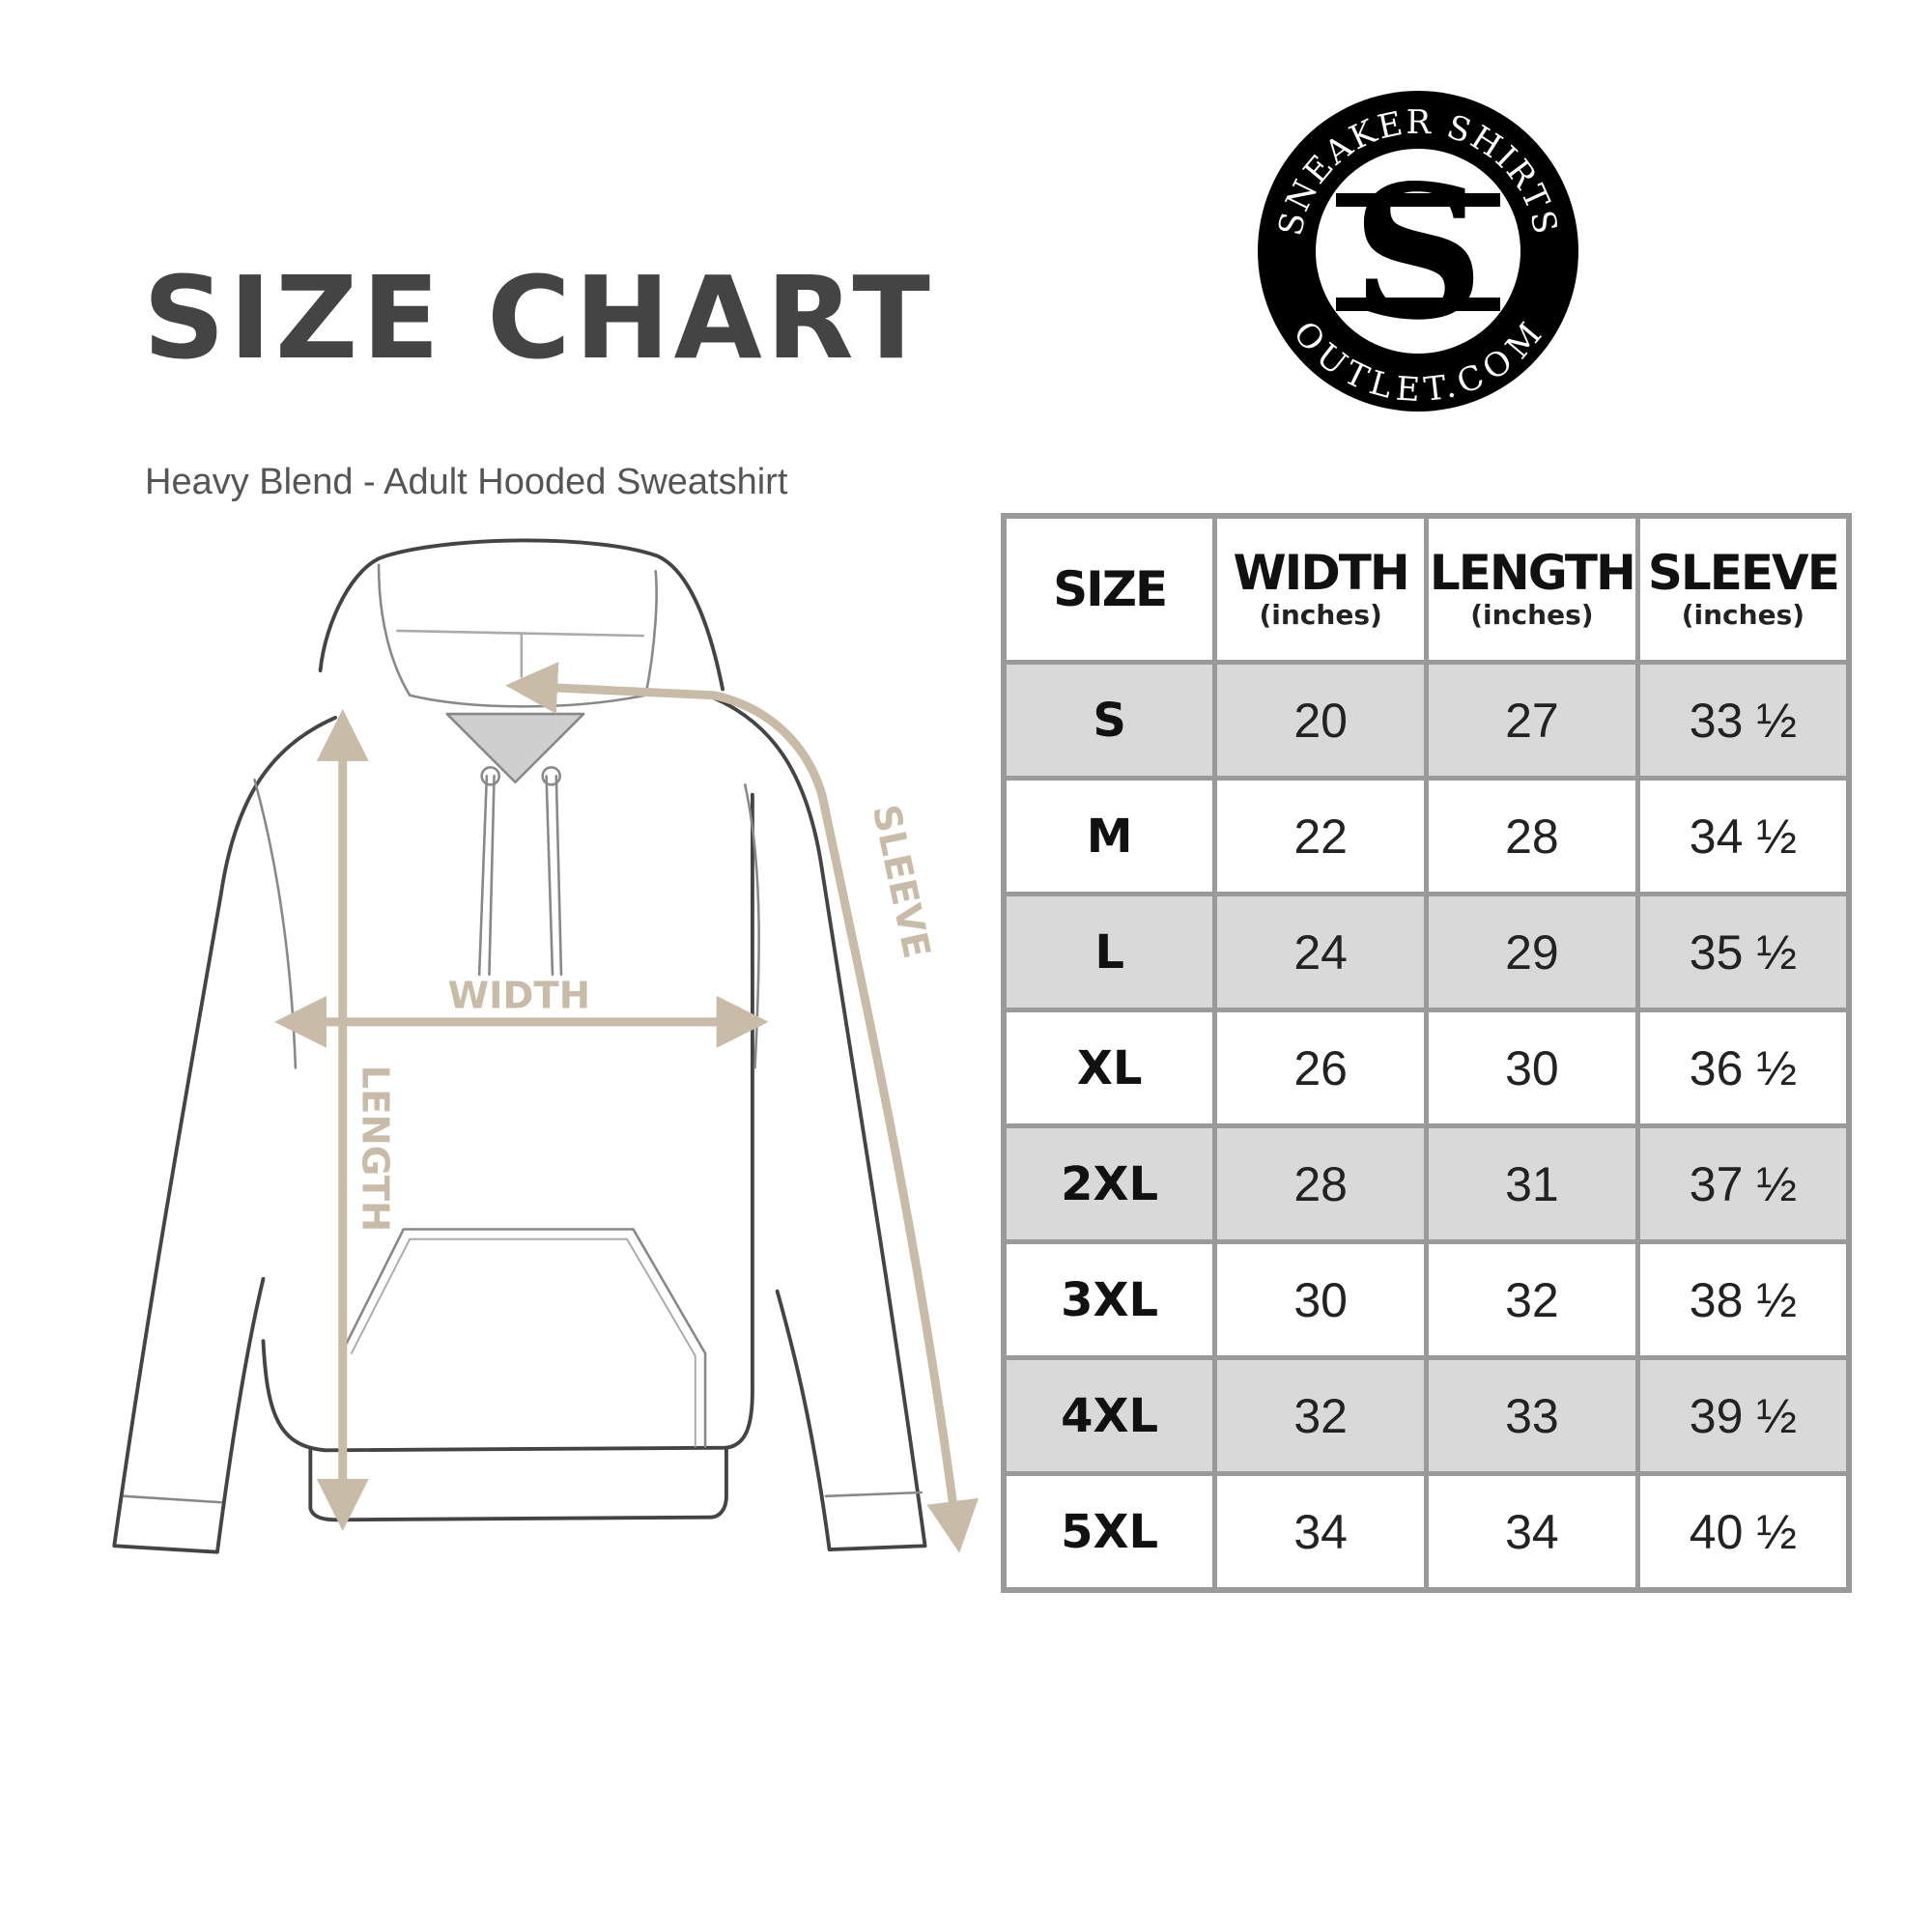  What do you see at coordinates (1109, 836) in the screenshot?
I see `cell-size: M` at bounding box center [1109, 836].